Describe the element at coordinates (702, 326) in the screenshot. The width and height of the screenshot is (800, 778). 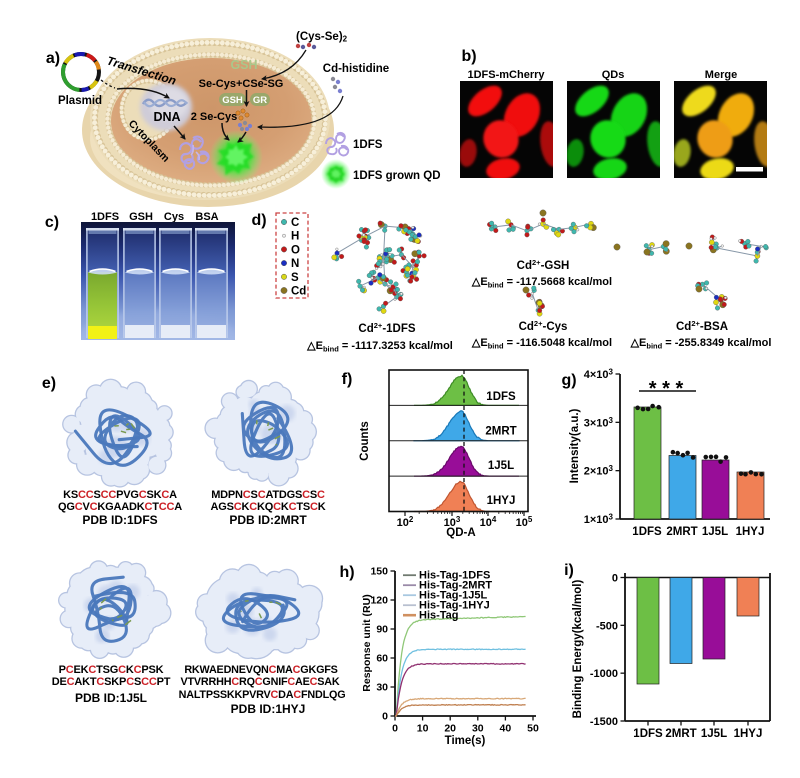
I see `svg-text: Cd2+-BSA` at that location.